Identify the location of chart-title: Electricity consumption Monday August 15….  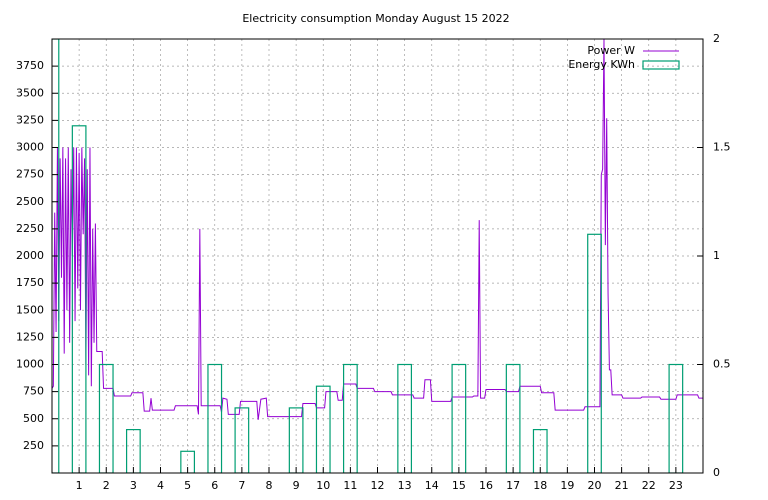
(375, 18).